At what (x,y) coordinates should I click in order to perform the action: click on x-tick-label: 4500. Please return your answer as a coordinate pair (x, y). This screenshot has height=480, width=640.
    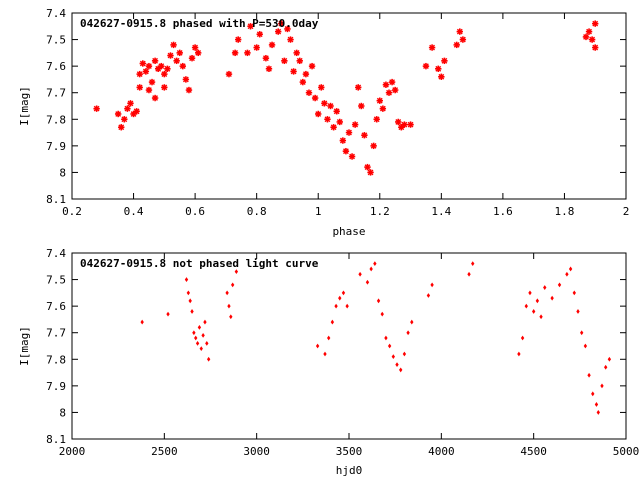
    Looking at the image, I should click on (533, 451).